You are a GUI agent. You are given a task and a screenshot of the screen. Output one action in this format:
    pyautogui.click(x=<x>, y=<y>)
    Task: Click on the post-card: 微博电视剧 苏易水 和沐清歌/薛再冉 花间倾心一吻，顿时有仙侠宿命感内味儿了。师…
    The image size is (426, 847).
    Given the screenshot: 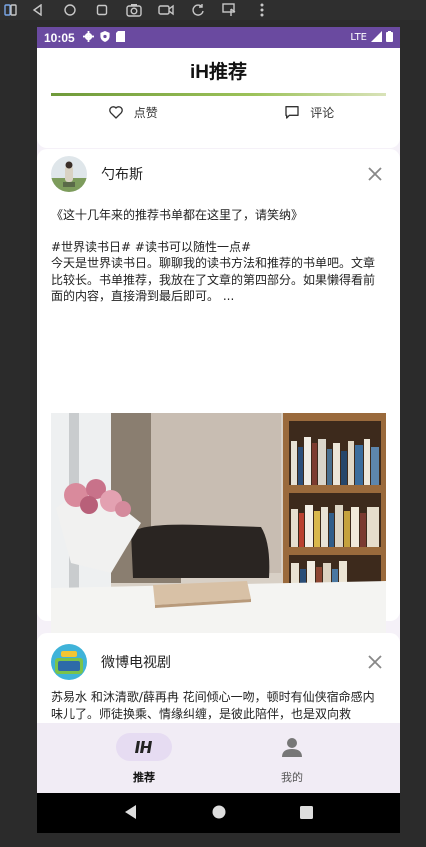 What is the action you would take?
    pyautogui.click(x=218, y=678)
    